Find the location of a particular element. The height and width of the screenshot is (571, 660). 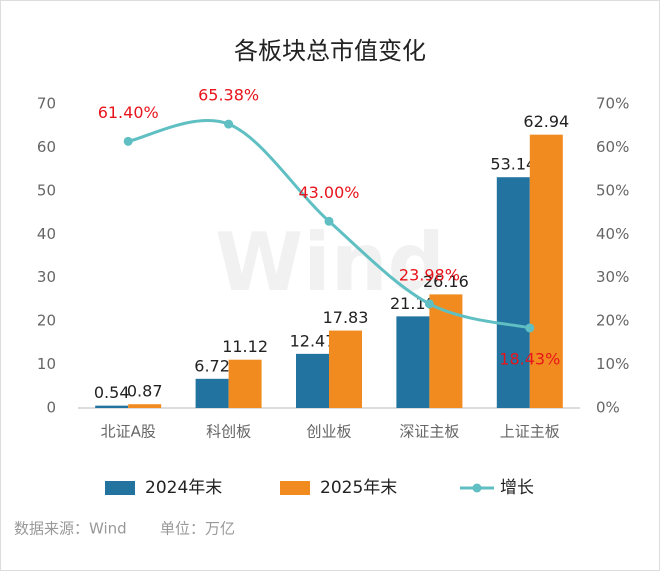

data-label: 12.47 is located at coordinates (313, 340).